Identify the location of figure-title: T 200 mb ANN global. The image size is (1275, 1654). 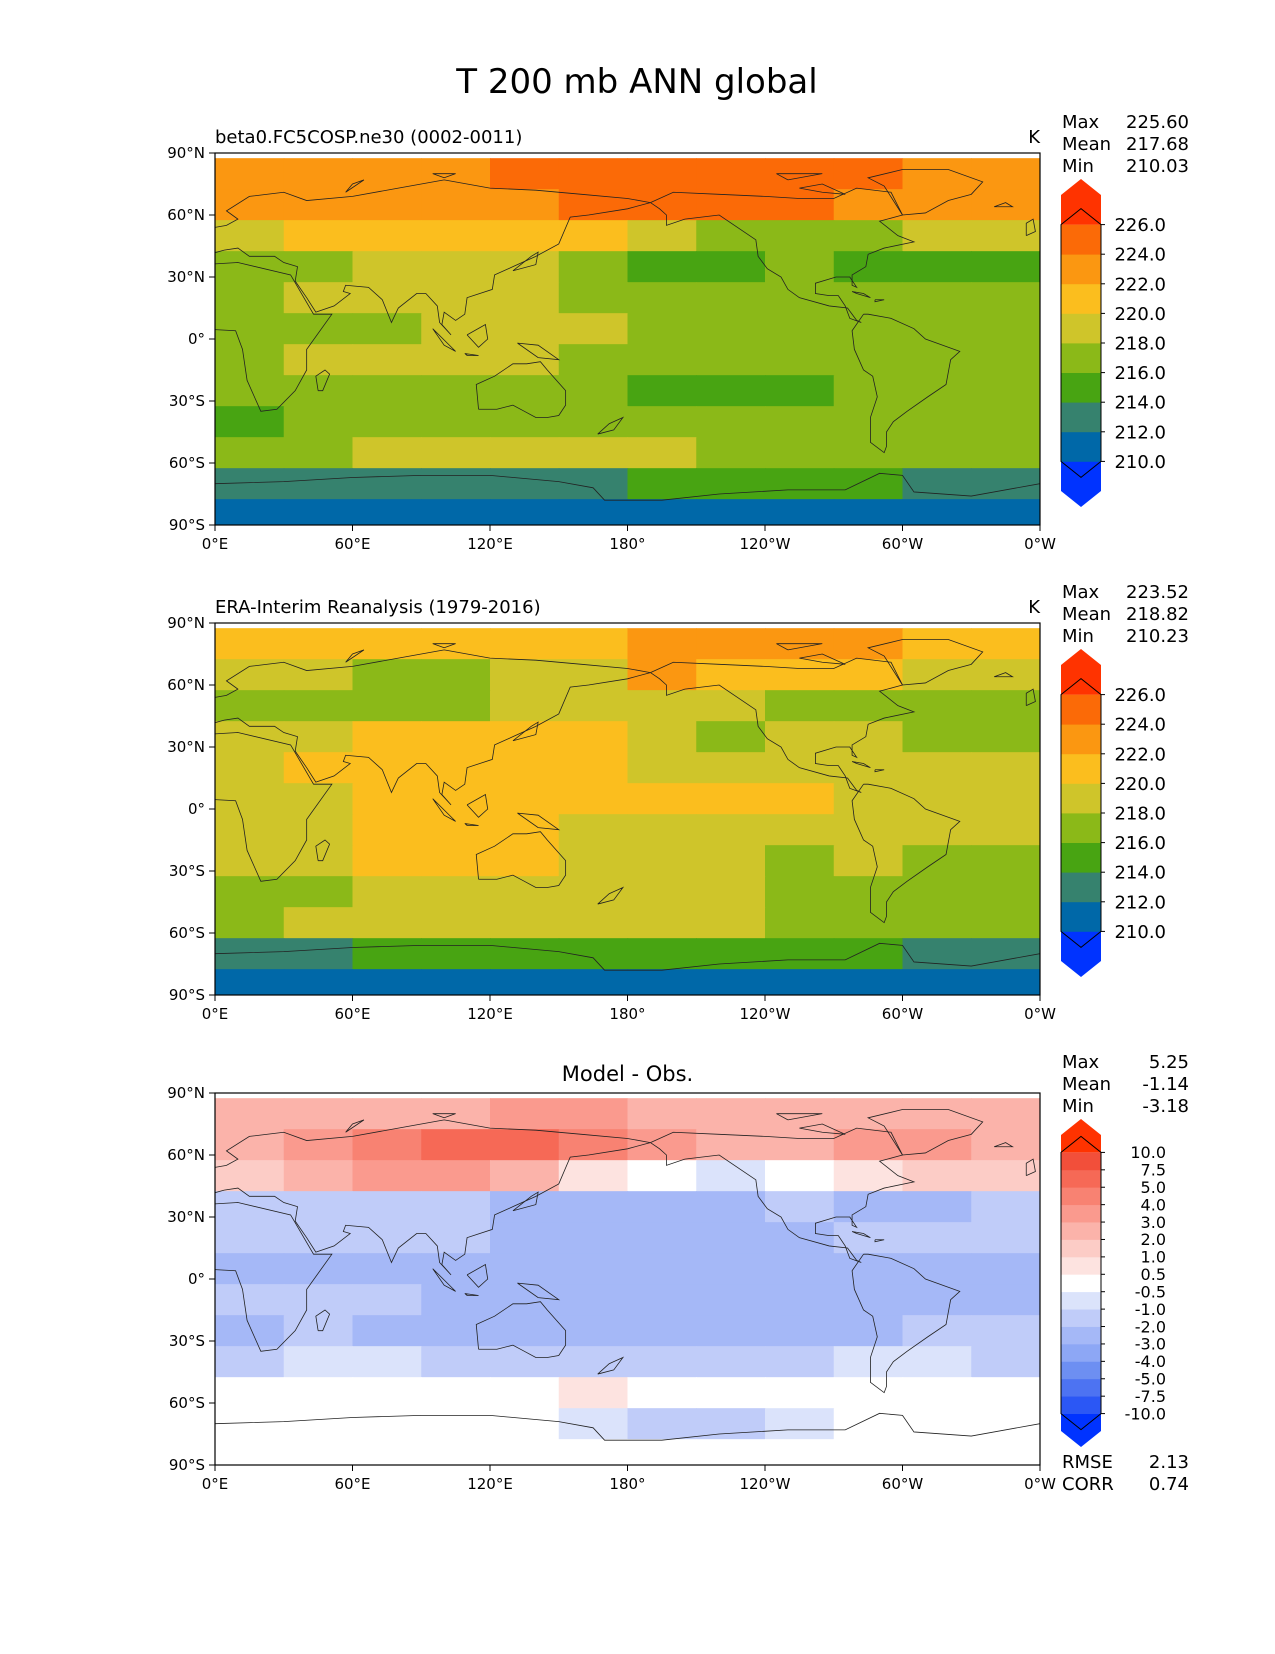
(636, 82).